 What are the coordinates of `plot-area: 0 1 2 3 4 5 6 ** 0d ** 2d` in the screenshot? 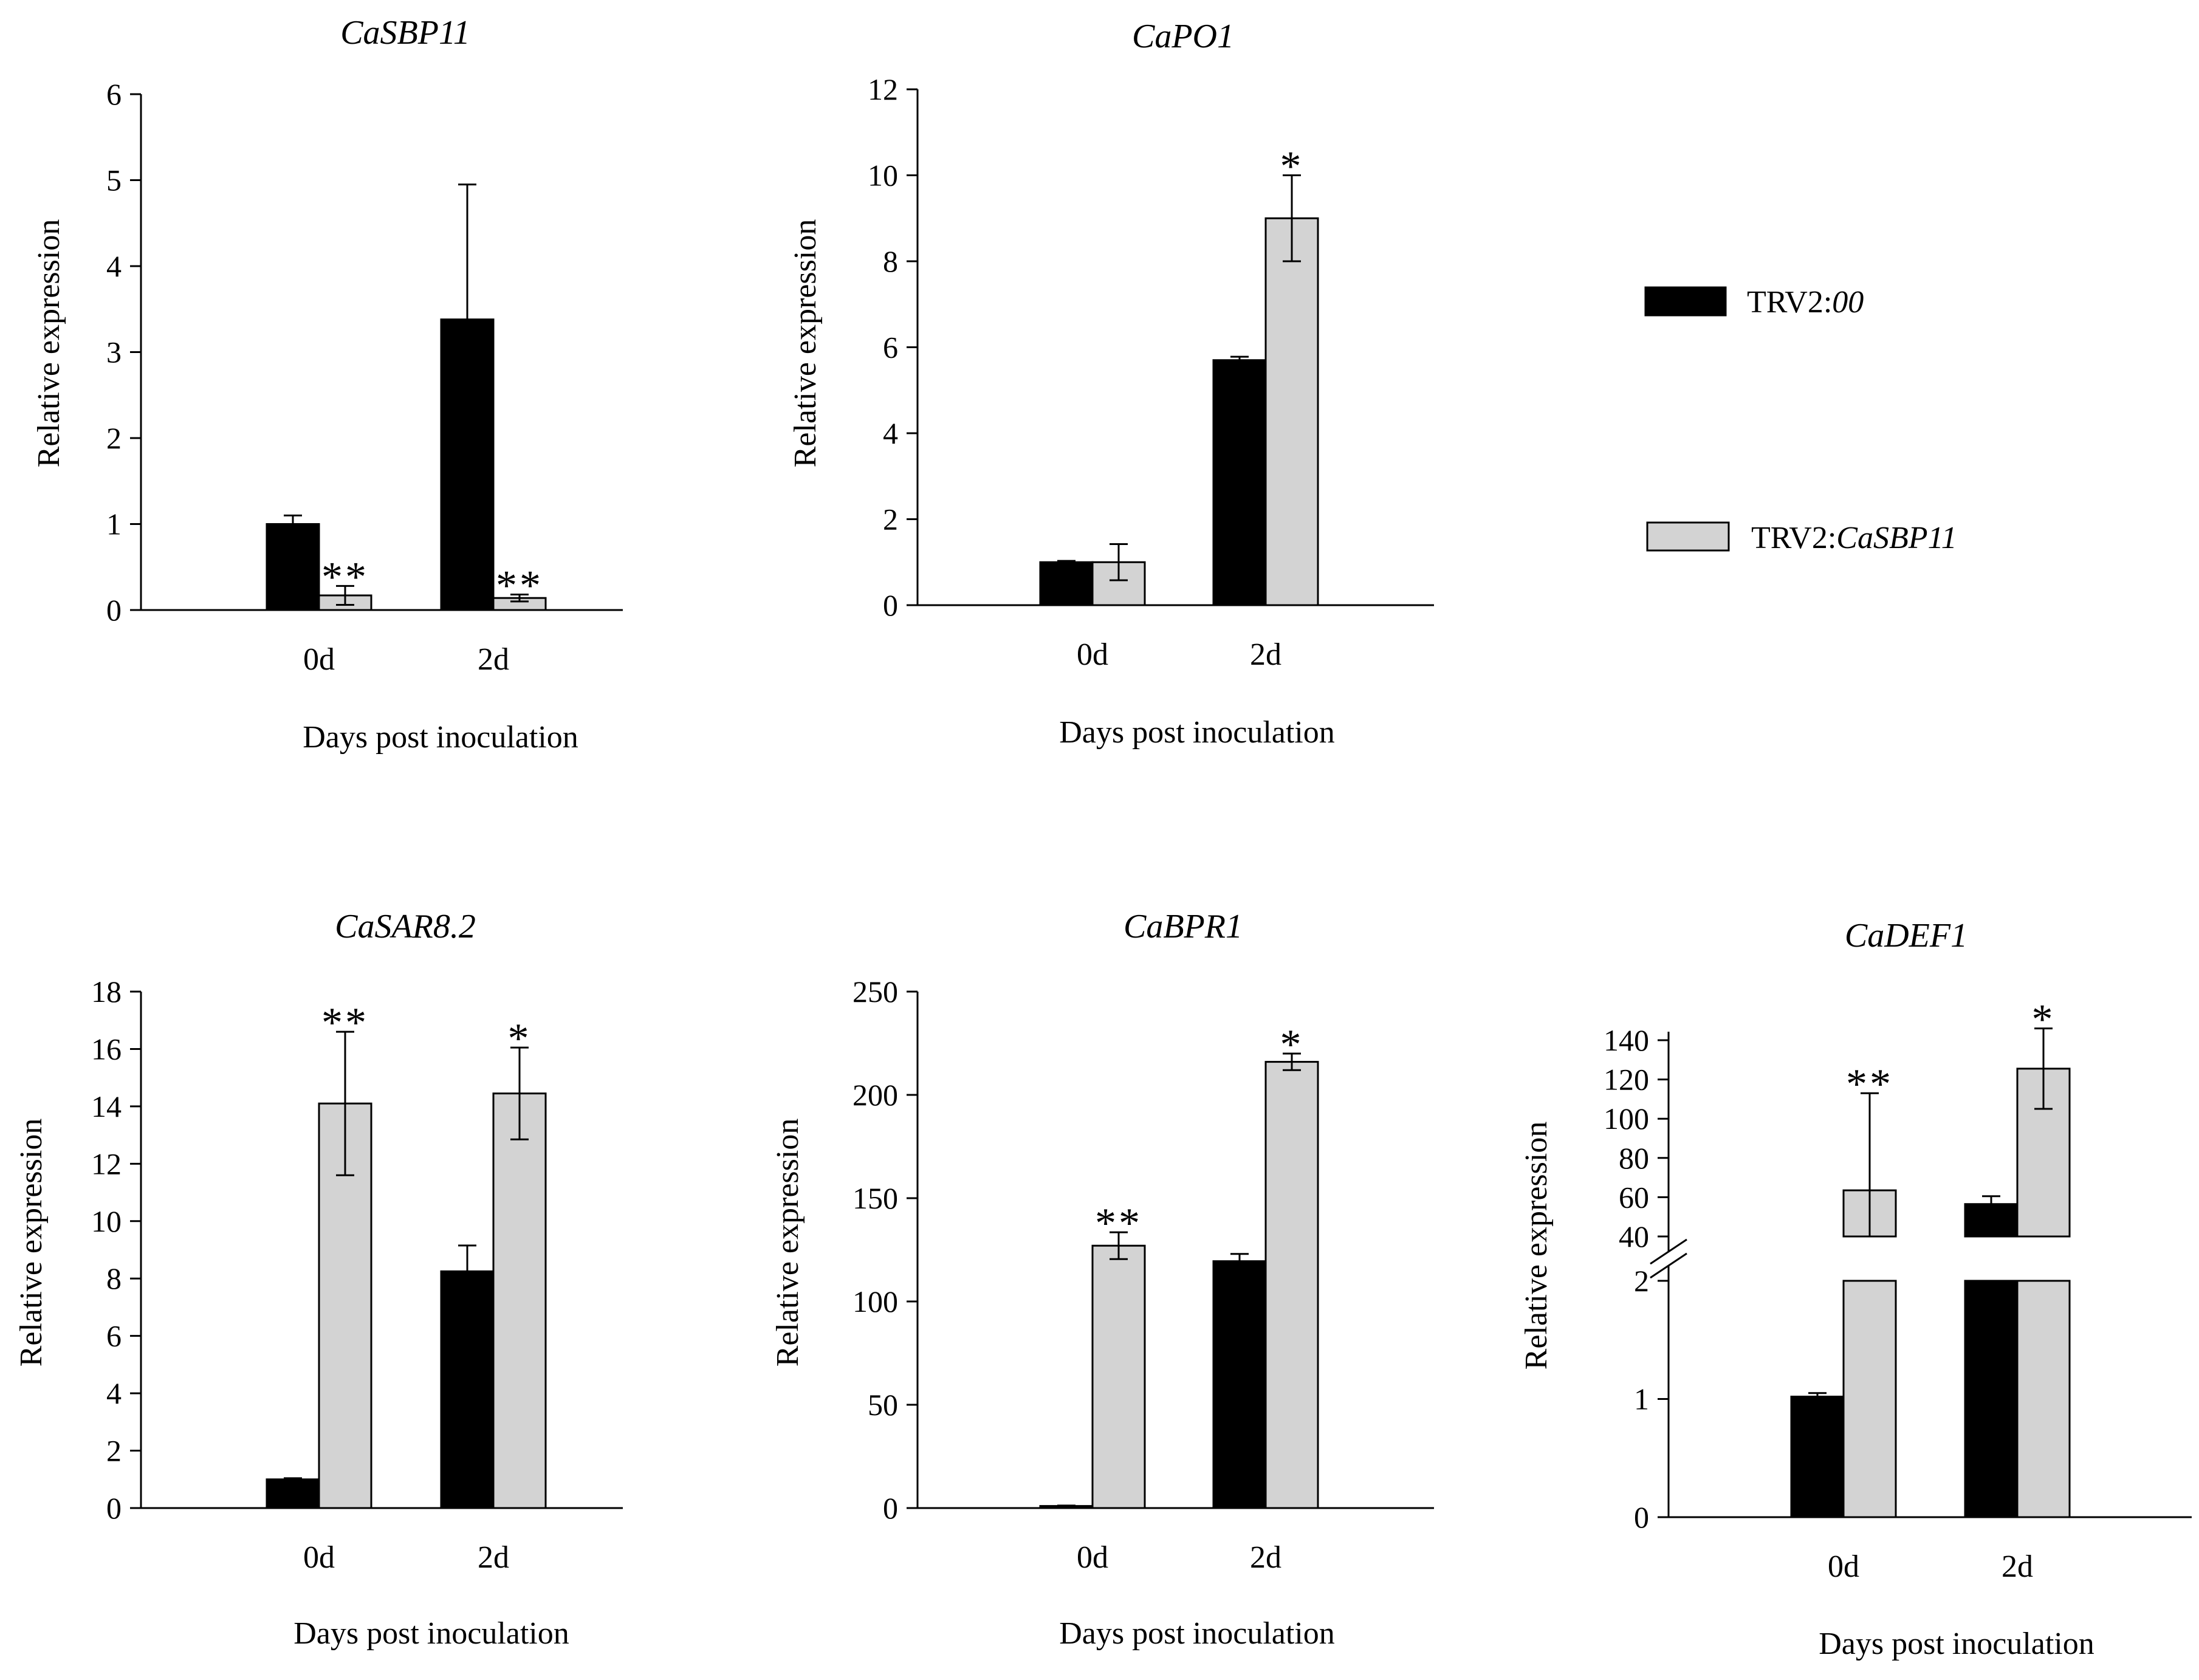 It's located at (365, 377).